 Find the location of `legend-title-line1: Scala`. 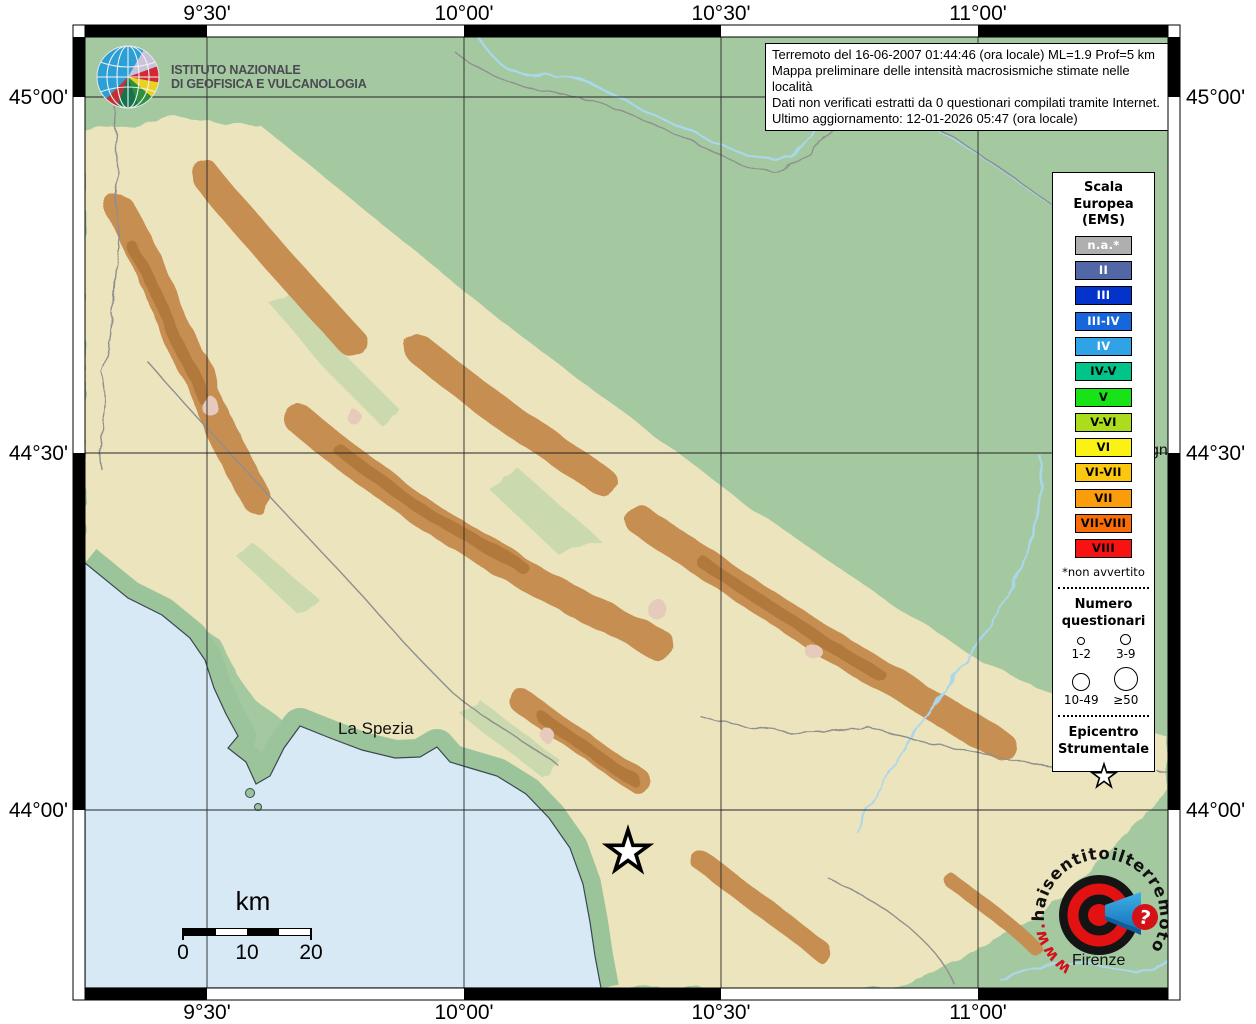

legend-title-line1: Scala is located at coordinates (1103, 187).